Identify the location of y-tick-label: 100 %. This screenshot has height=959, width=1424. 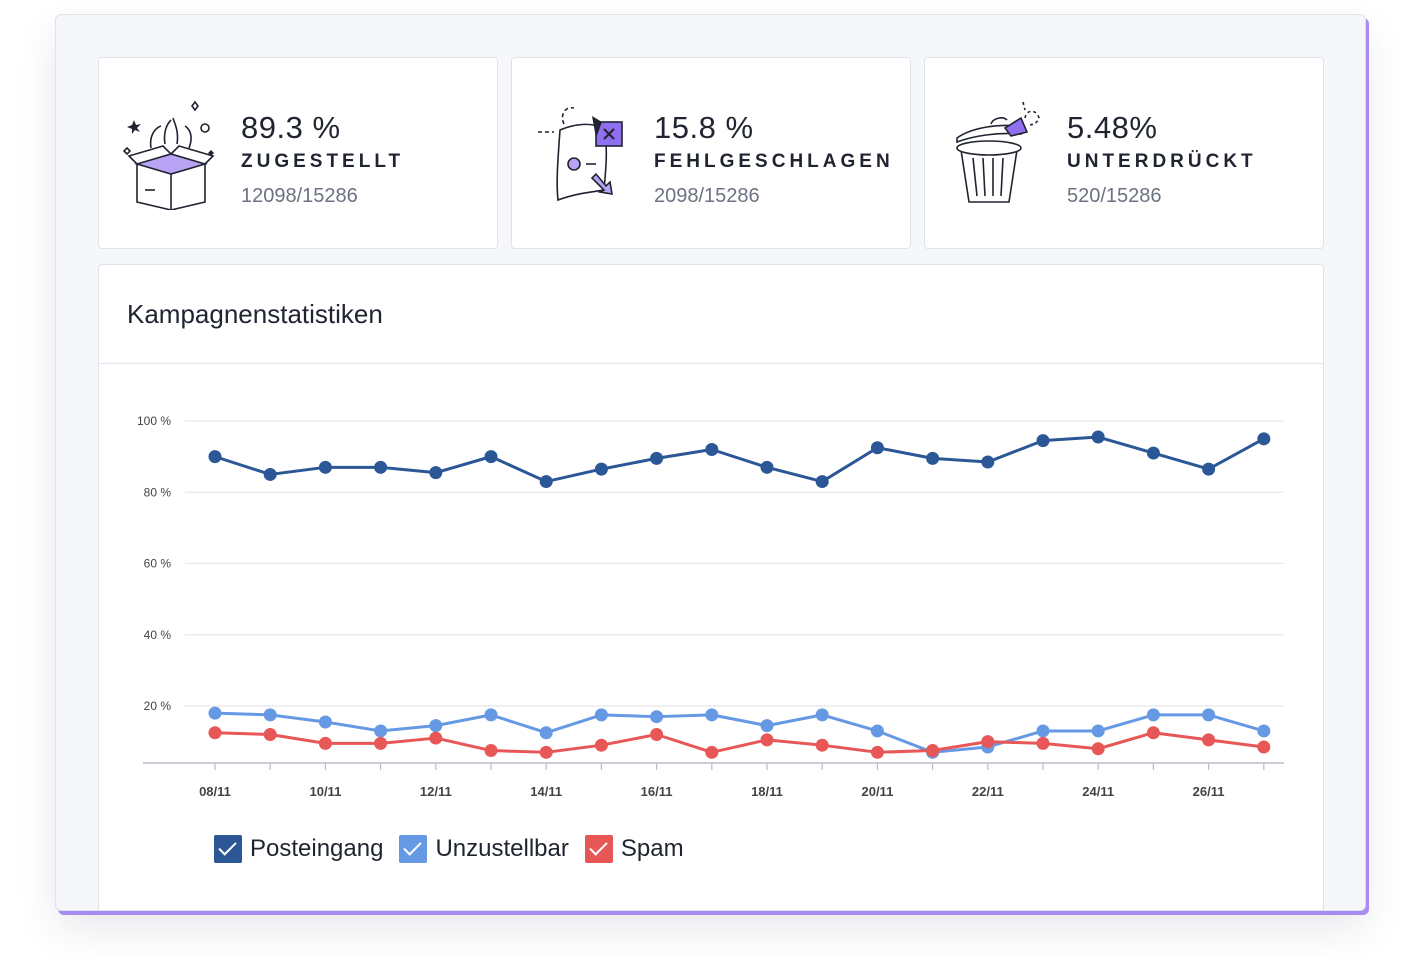
(154, 421).